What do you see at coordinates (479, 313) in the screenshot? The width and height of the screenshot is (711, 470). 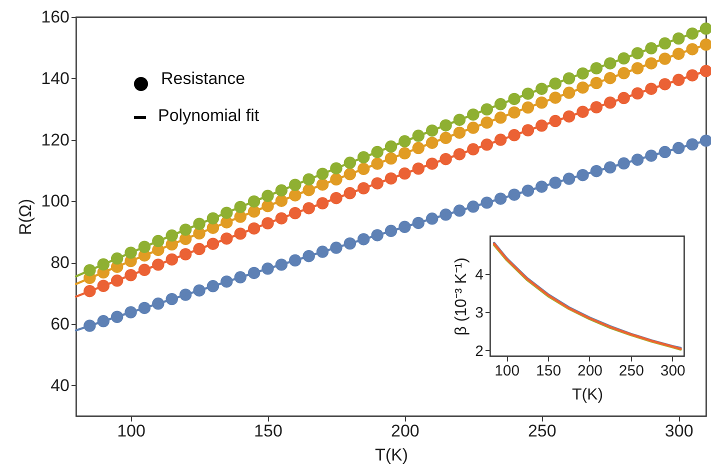 I see `y-tick-label: 3` at bounding box center [479, 313].